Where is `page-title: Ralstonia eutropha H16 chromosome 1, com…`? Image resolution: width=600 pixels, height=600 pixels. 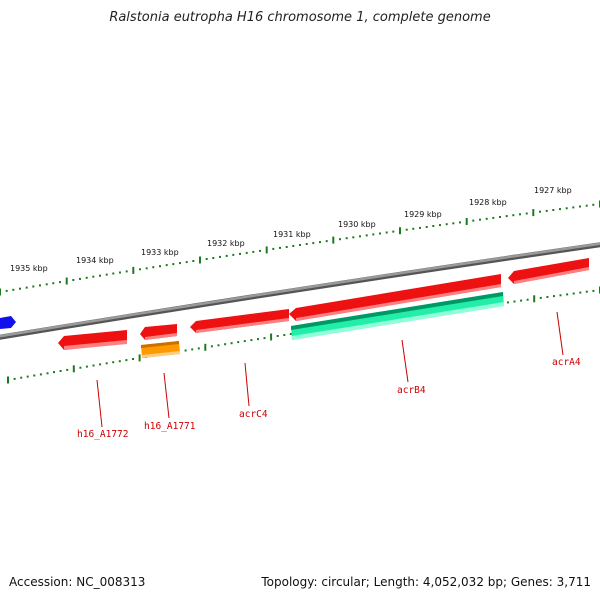
page-title: Ralstonia eutropha H16 chromosome 1, com… is located at coordinates (300, 17).